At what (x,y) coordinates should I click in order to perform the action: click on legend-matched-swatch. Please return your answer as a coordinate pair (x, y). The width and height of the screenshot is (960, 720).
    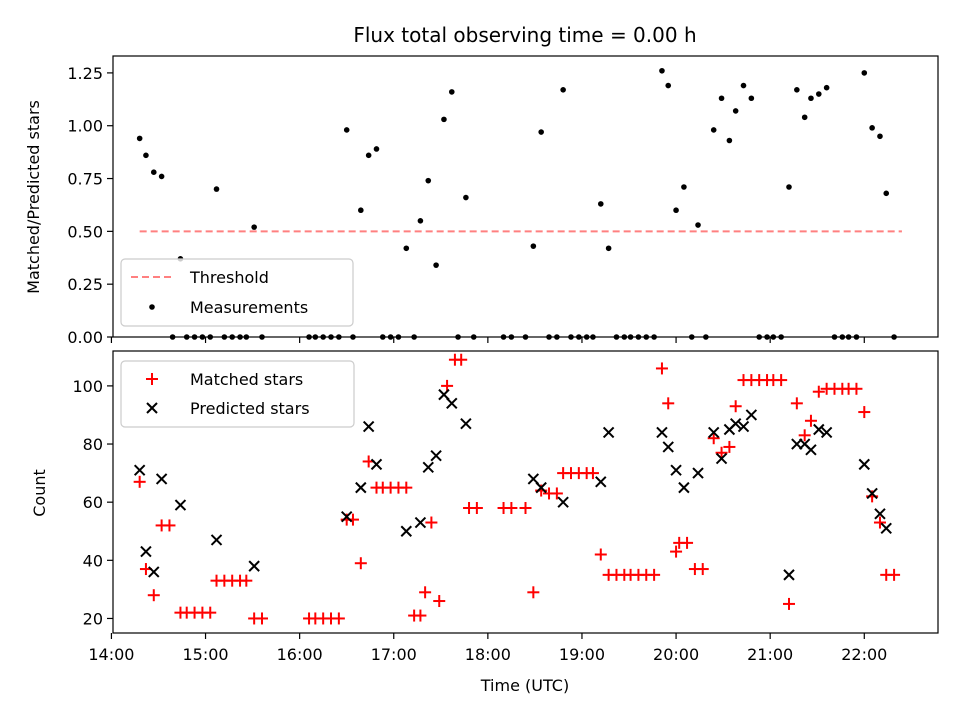
    Looking at the image, I should click on (152, 379).